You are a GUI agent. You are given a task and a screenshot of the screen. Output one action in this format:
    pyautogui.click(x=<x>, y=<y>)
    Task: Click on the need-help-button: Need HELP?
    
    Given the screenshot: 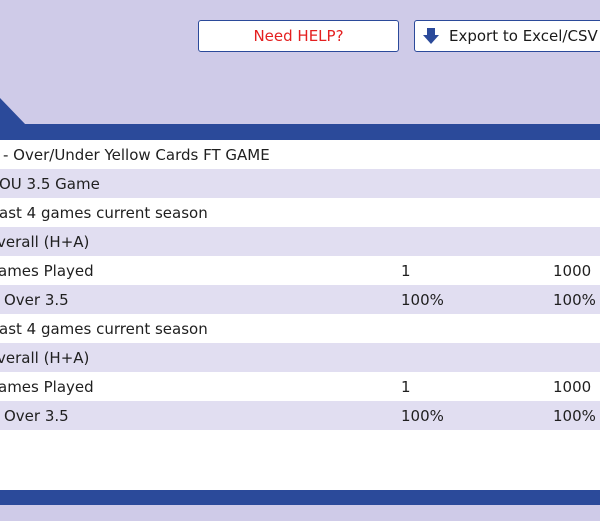 What is the action you would take?
    pyautogui.click(x=298, y=36)
    